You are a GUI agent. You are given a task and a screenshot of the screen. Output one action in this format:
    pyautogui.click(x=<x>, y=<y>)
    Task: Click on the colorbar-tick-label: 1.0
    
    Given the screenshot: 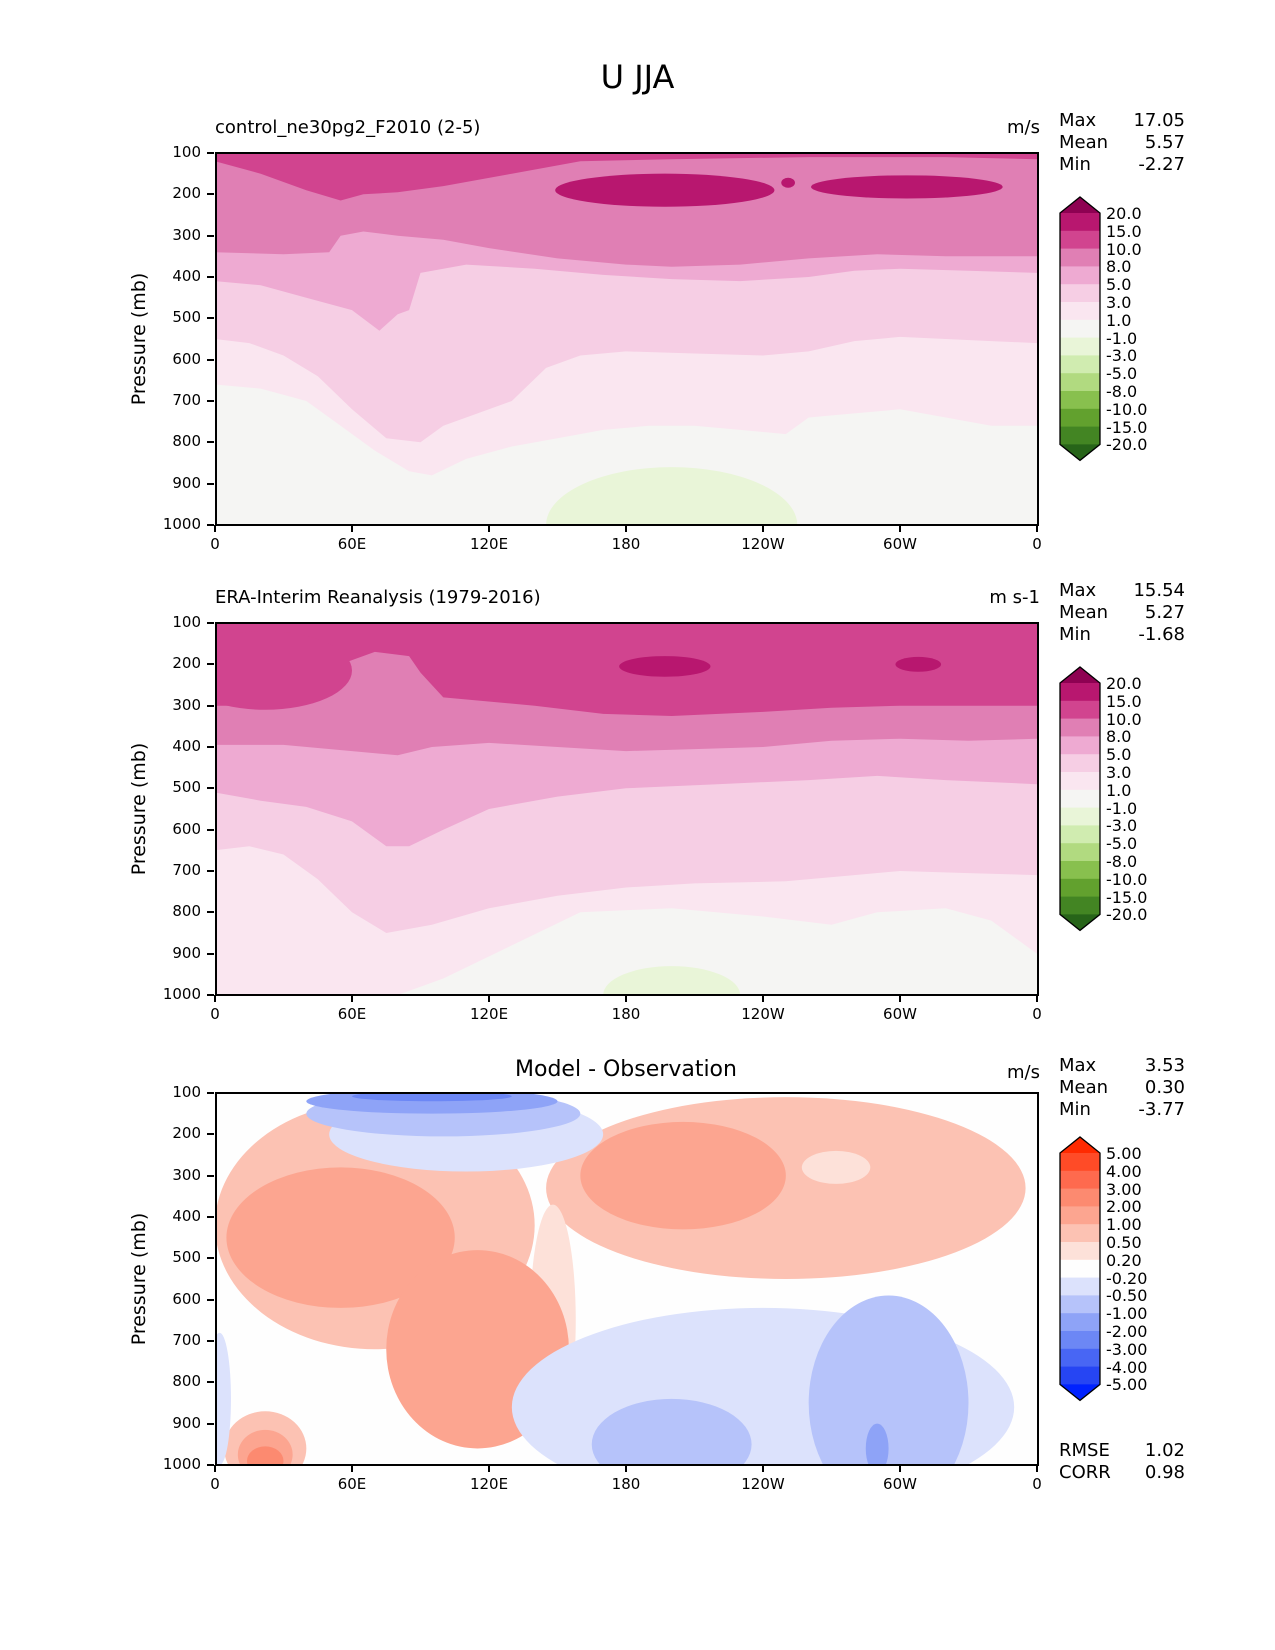 What is the action you would take?
    pyautogui.click(x=1119, y=790)
    